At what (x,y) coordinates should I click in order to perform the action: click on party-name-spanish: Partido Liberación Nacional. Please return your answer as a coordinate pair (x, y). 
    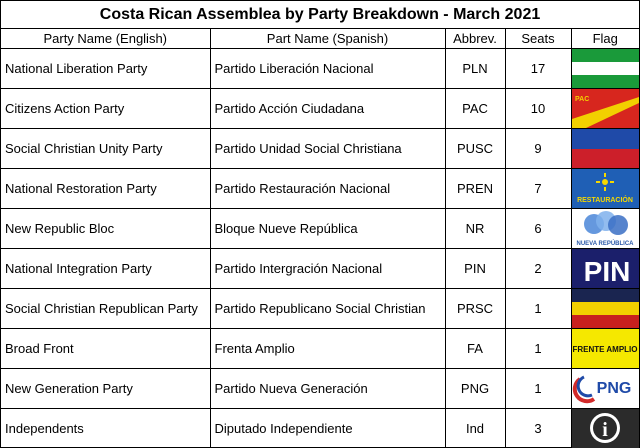
    Looking at the image, I should click on (328, 68).